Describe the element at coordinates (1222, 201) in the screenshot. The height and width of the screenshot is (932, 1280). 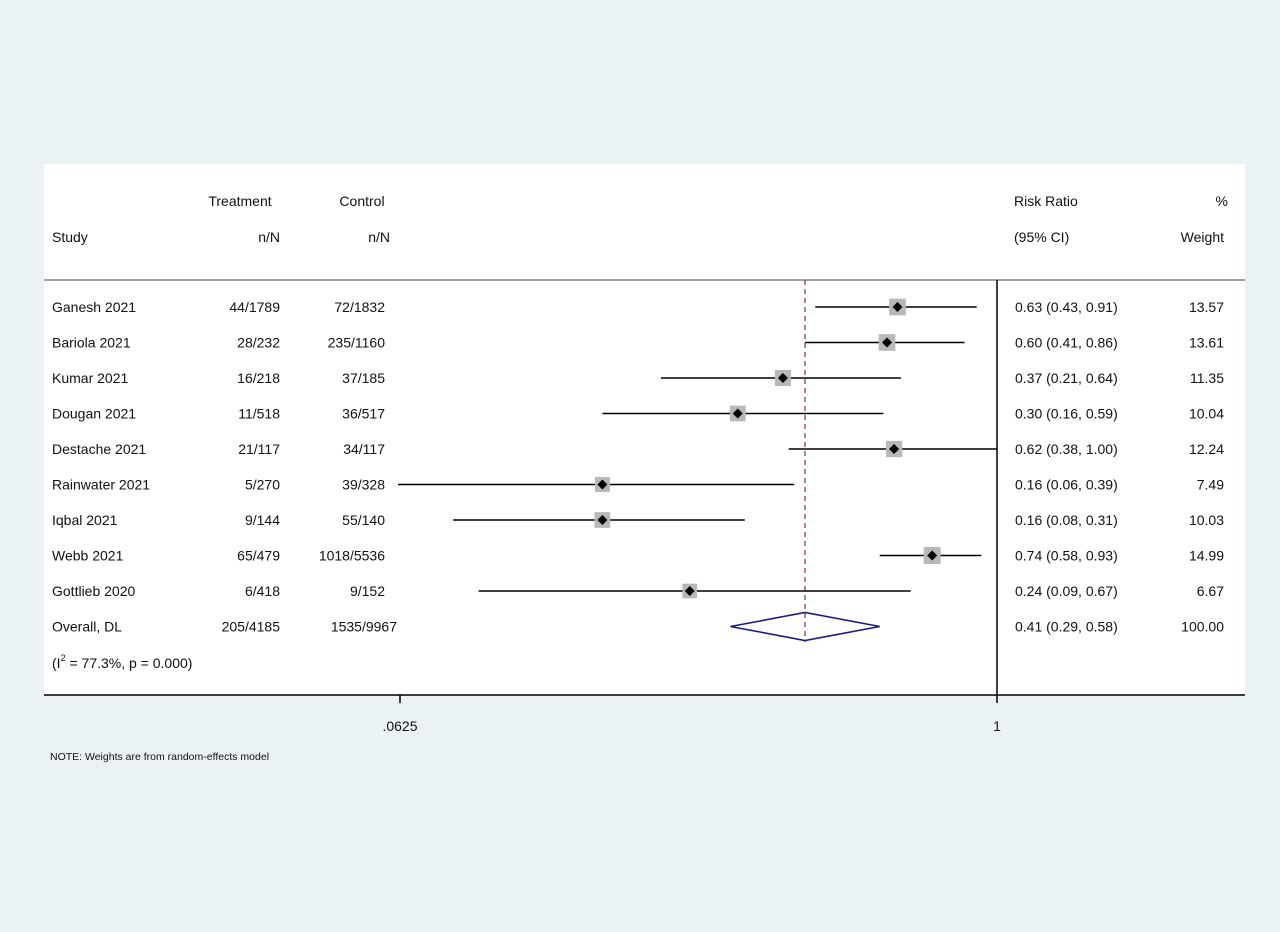
I see `weight-percent-header: %` at that location.